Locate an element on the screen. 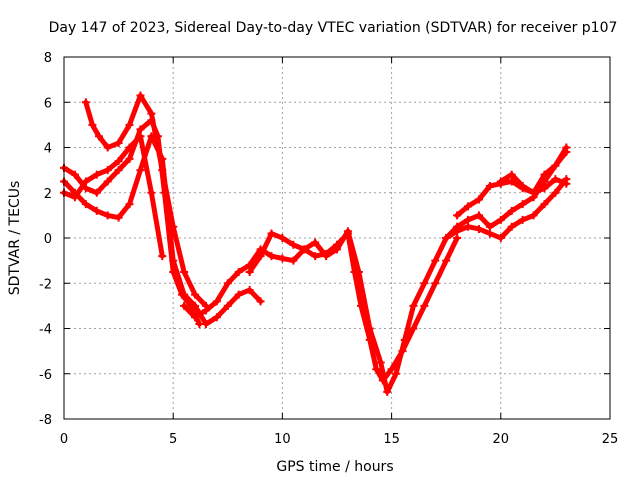  x-tick-label: 25 is located at coordinates (610, 439).